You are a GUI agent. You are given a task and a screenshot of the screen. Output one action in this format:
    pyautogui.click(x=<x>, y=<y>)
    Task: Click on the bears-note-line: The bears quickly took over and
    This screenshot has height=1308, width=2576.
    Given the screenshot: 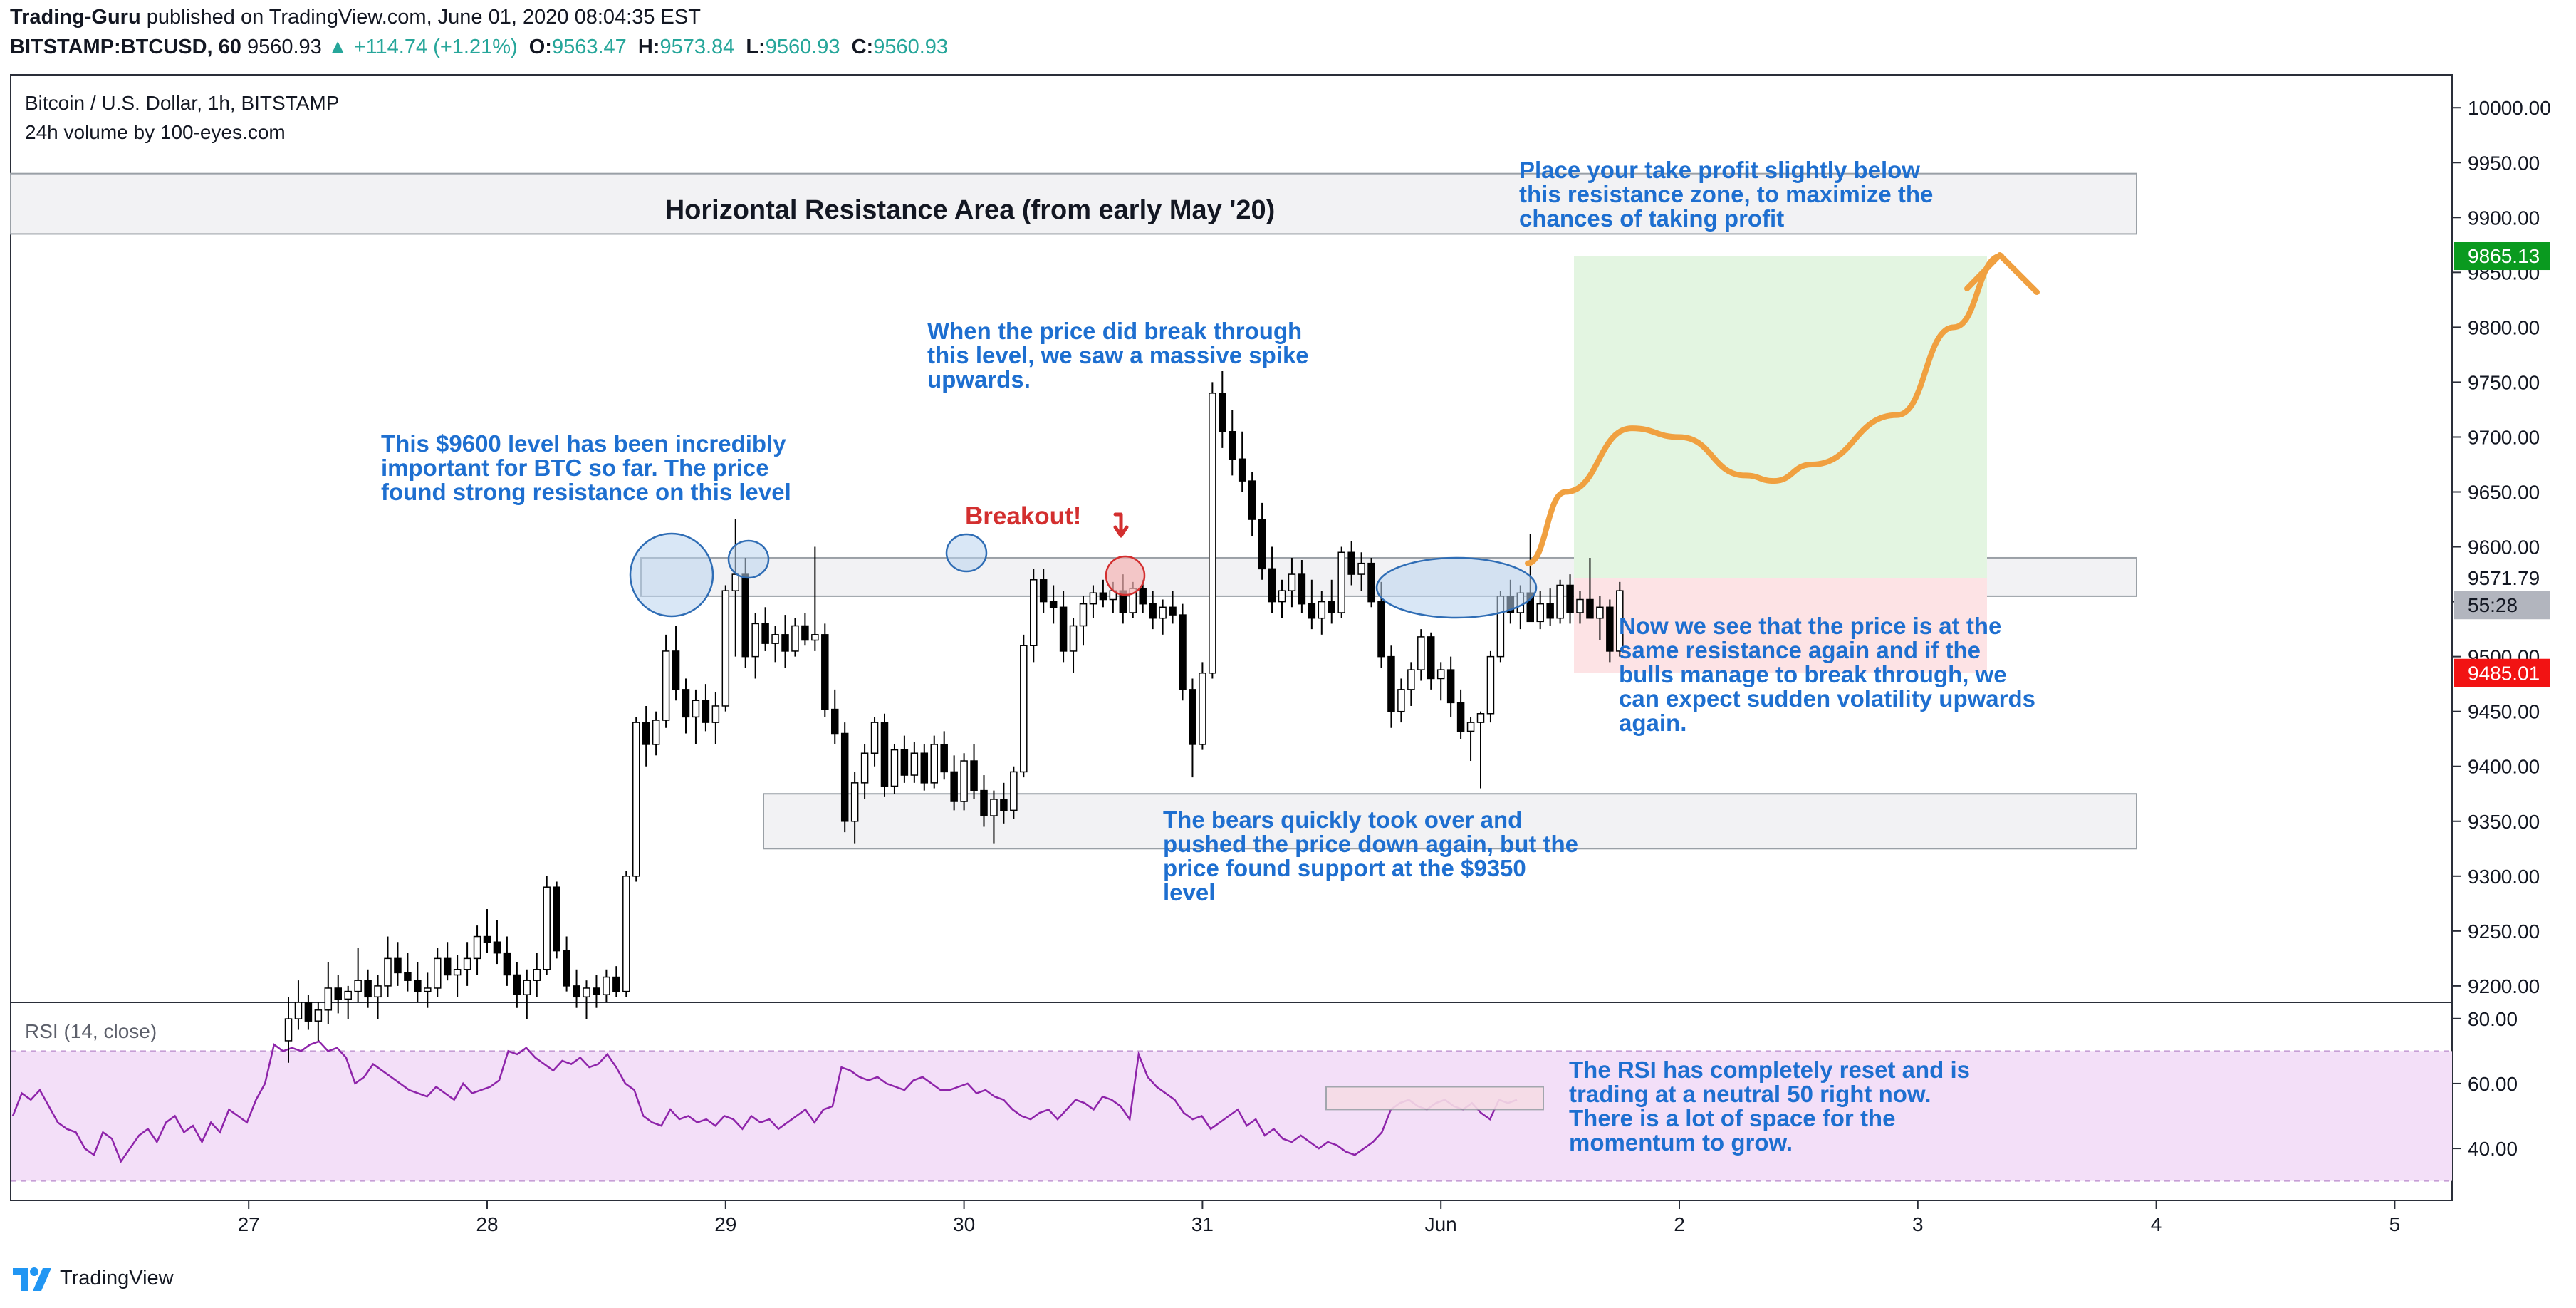 What is the action you would take?
    pyautogui.click(x=1342, y=820)
    